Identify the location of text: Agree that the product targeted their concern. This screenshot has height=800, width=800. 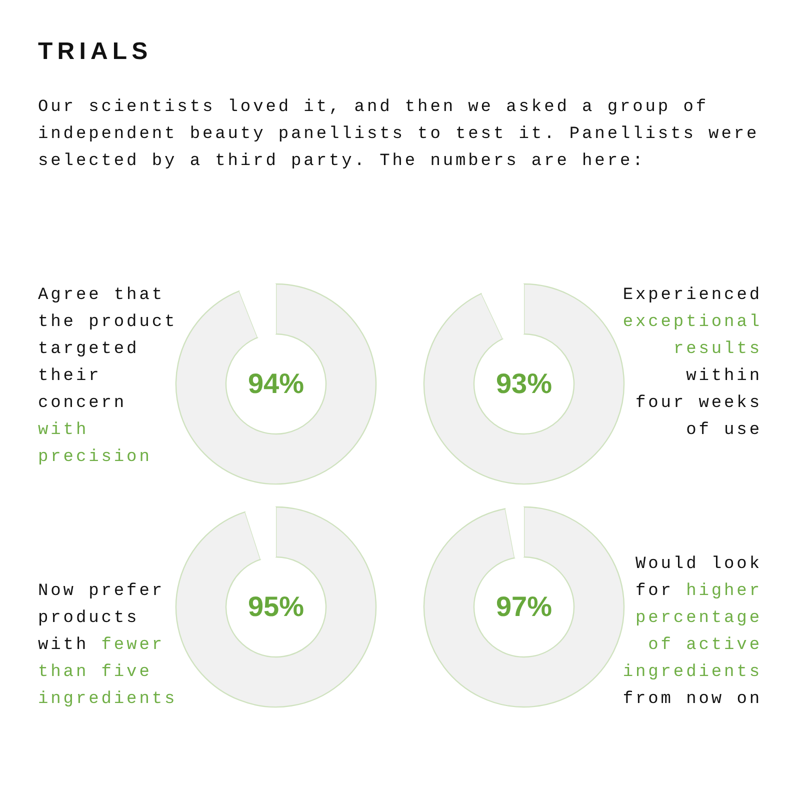
(108, 349).